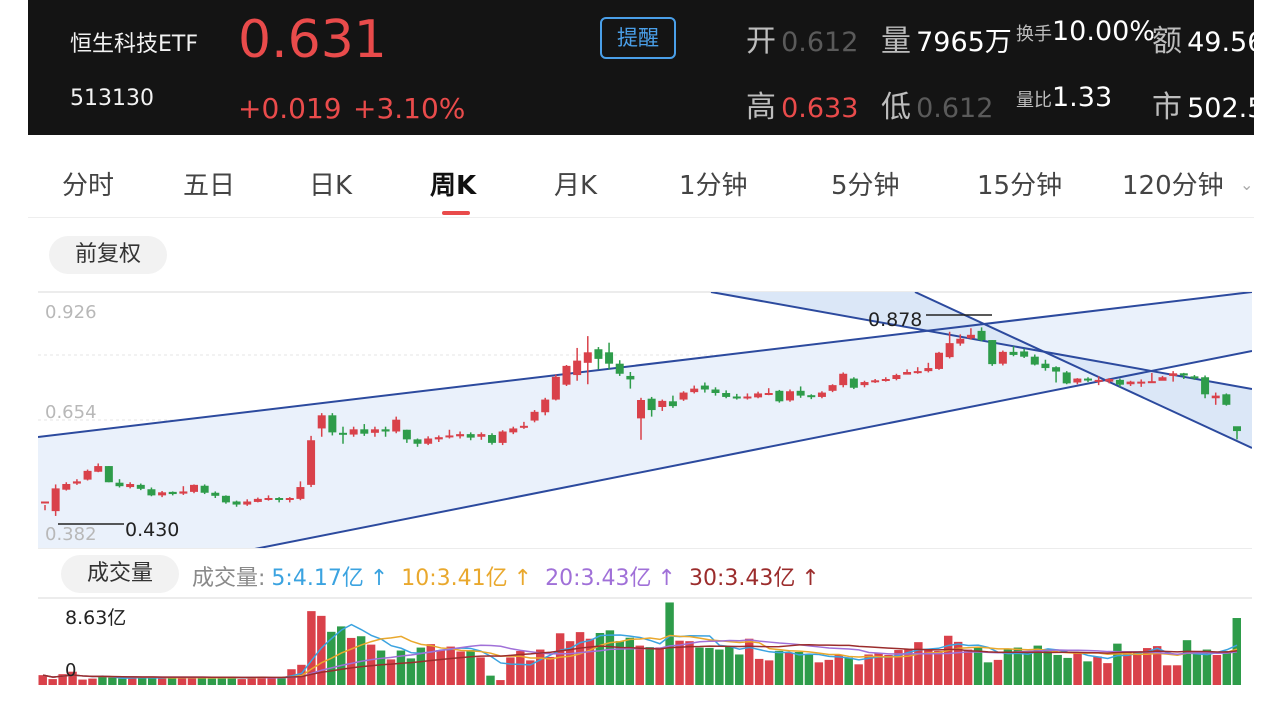 This screenshot has height=717, width=1280. Describe the element at coordinates (1247, 184) in the screenshot. I see `chevron-down-icon: ⌄` at that location.